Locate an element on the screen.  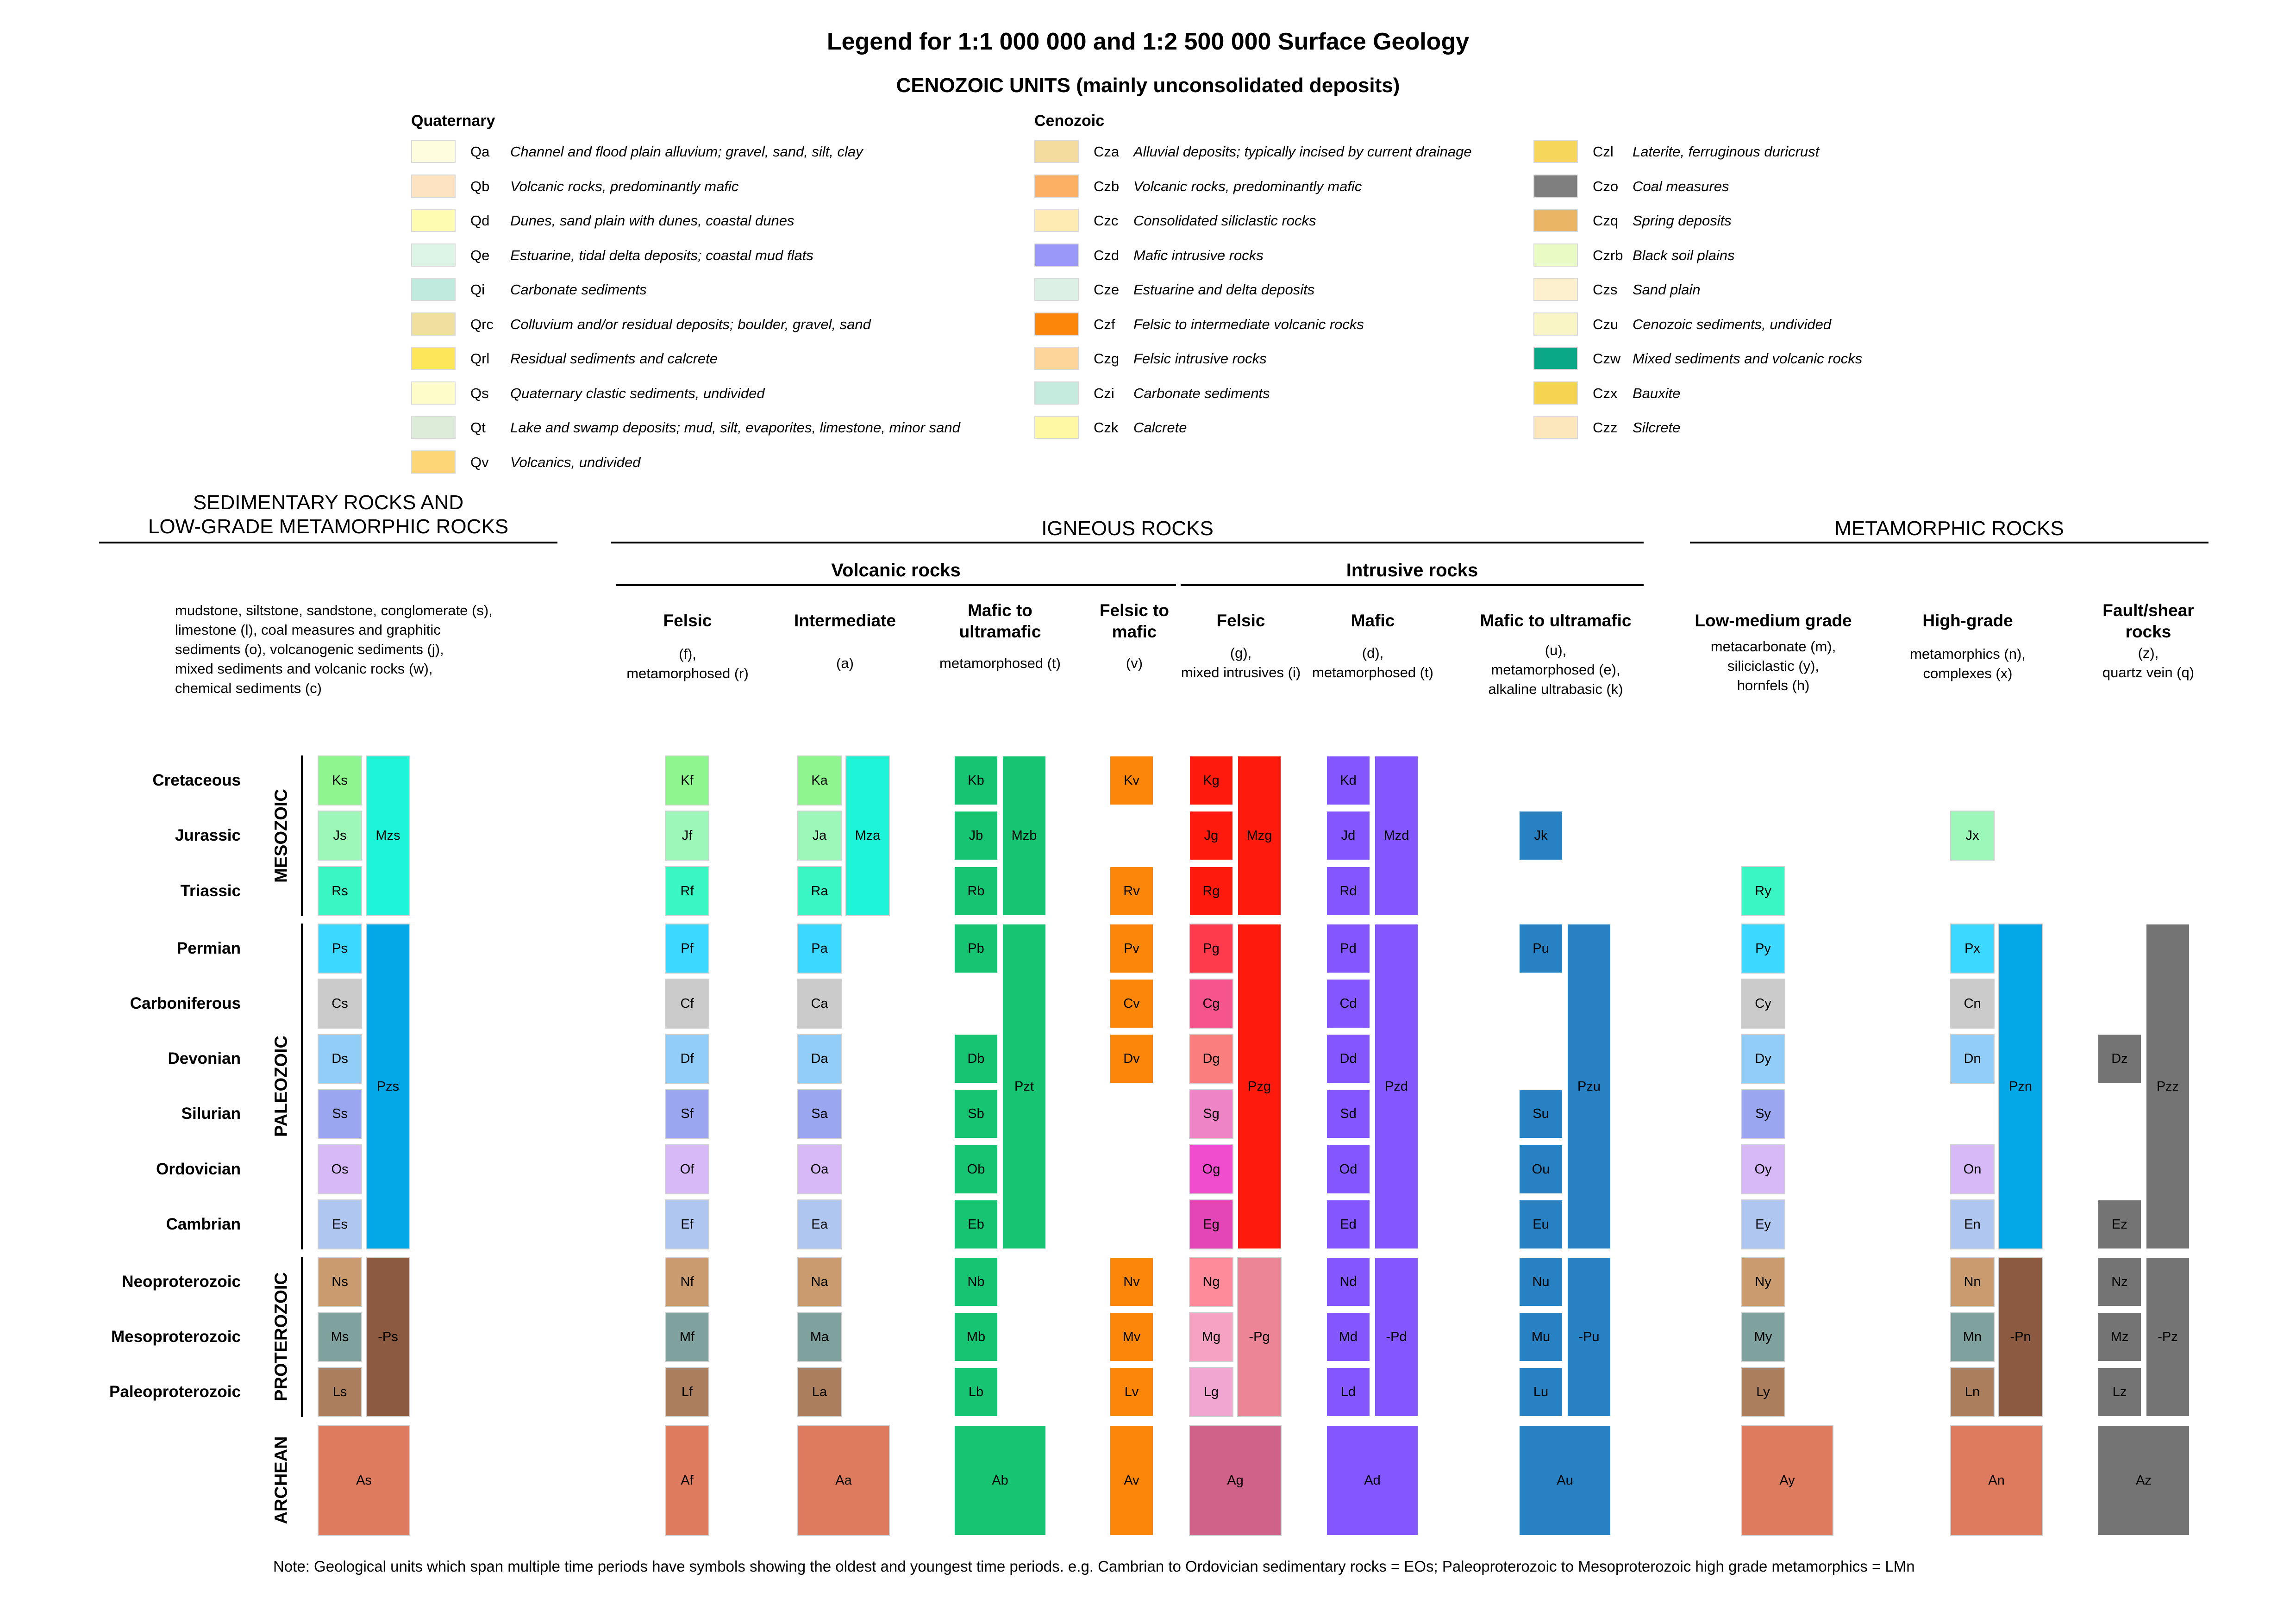
legend-description: Mixed sediments and volcanic rocks is located at coordinates (1748, 358).